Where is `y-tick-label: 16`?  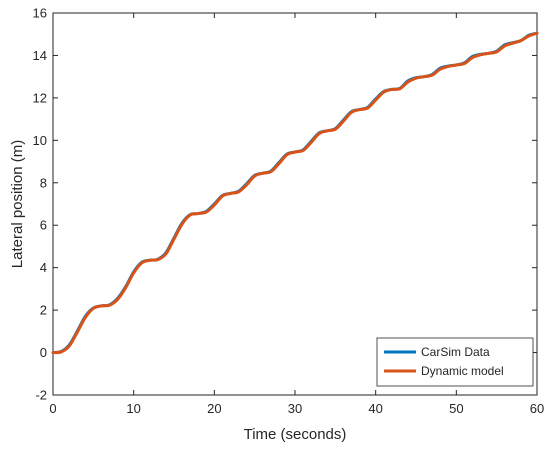 y-tick-label: 16 is located at coordinates (40, 13).